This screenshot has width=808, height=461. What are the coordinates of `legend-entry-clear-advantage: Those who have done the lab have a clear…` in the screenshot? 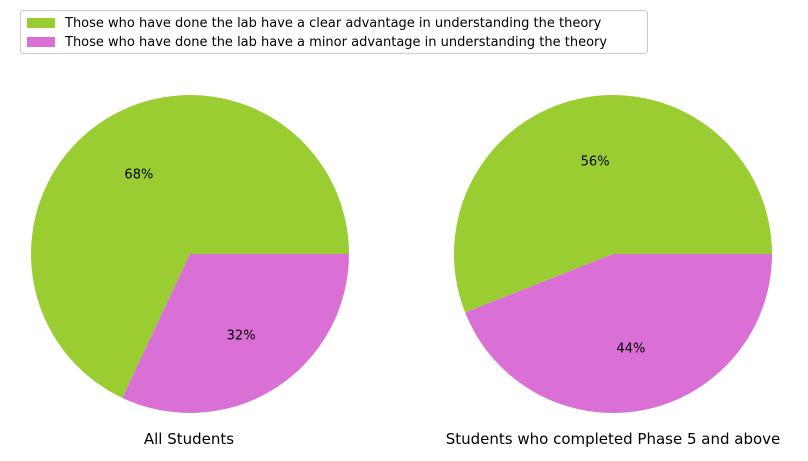 It's located at (314, 23).